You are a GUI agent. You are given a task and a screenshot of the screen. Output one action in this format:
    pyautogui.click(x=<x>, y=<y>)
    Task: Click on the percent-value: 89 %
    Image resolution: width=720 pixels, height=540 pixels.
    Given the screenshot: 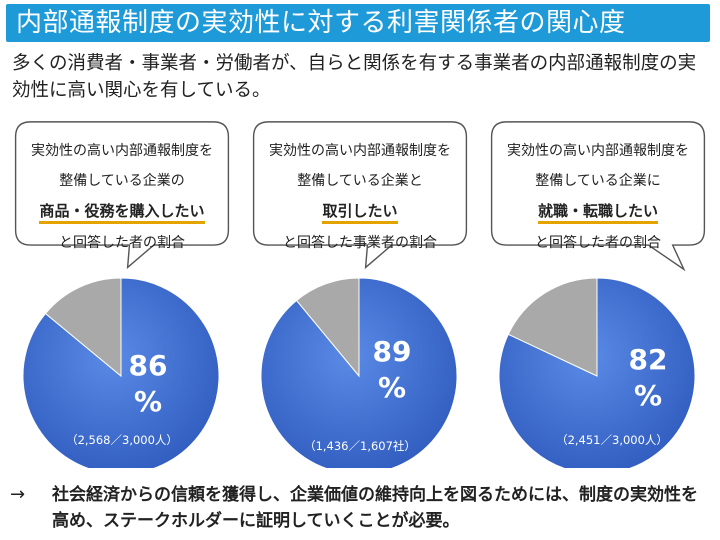 What is the action you would take?
    pyautogui.click(x=392, y=370)
    